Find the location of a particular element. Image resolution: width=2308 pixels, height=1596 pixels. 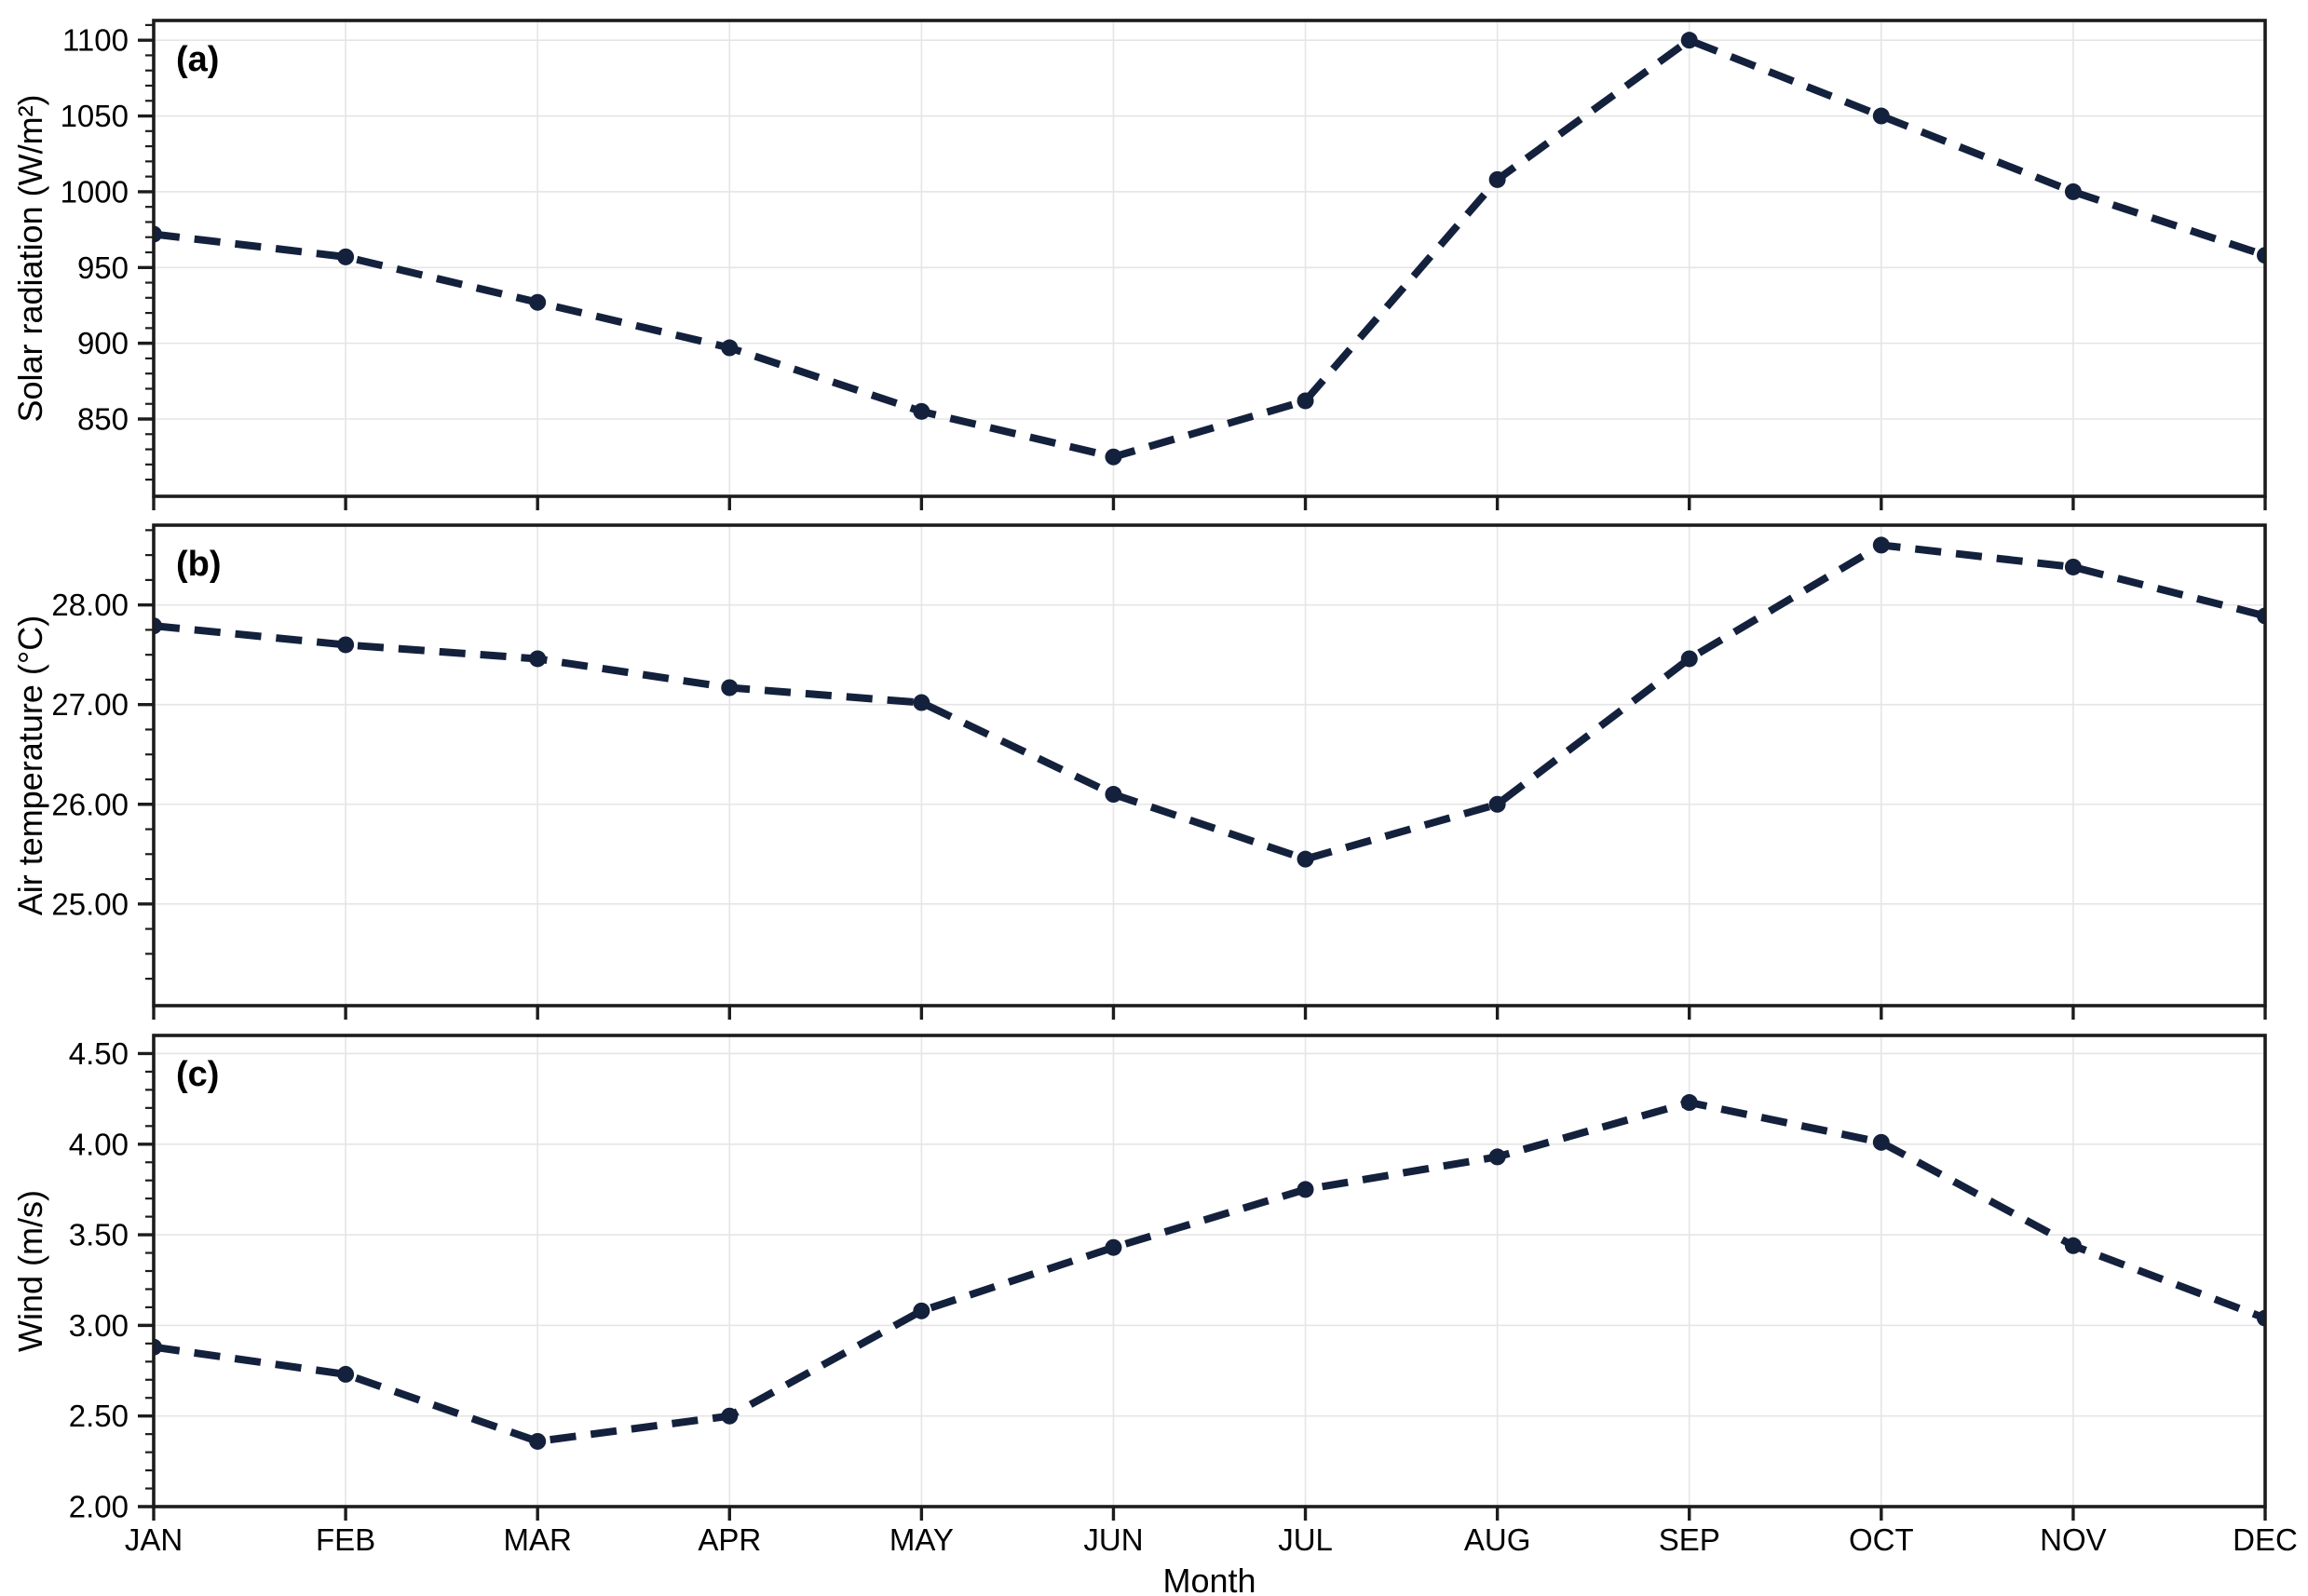

y-tick-label: 3.00 is located at coordinates (99, 1325).